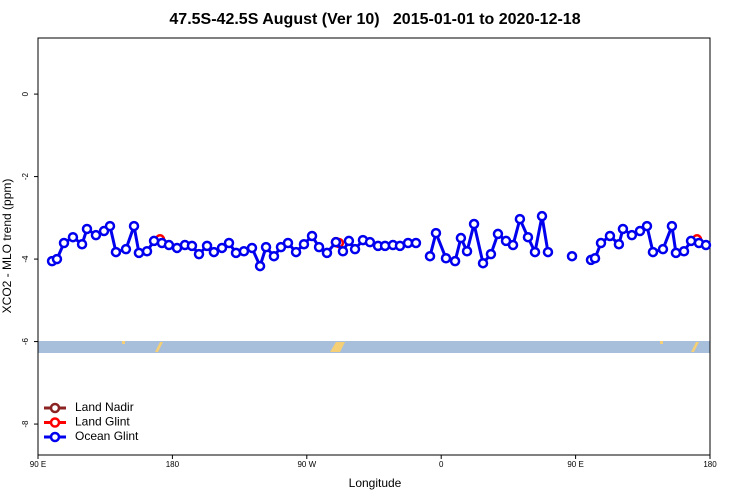 The height and width of the screenshot is (500, 750). I want to click on surface-strip, so click(374, 347).